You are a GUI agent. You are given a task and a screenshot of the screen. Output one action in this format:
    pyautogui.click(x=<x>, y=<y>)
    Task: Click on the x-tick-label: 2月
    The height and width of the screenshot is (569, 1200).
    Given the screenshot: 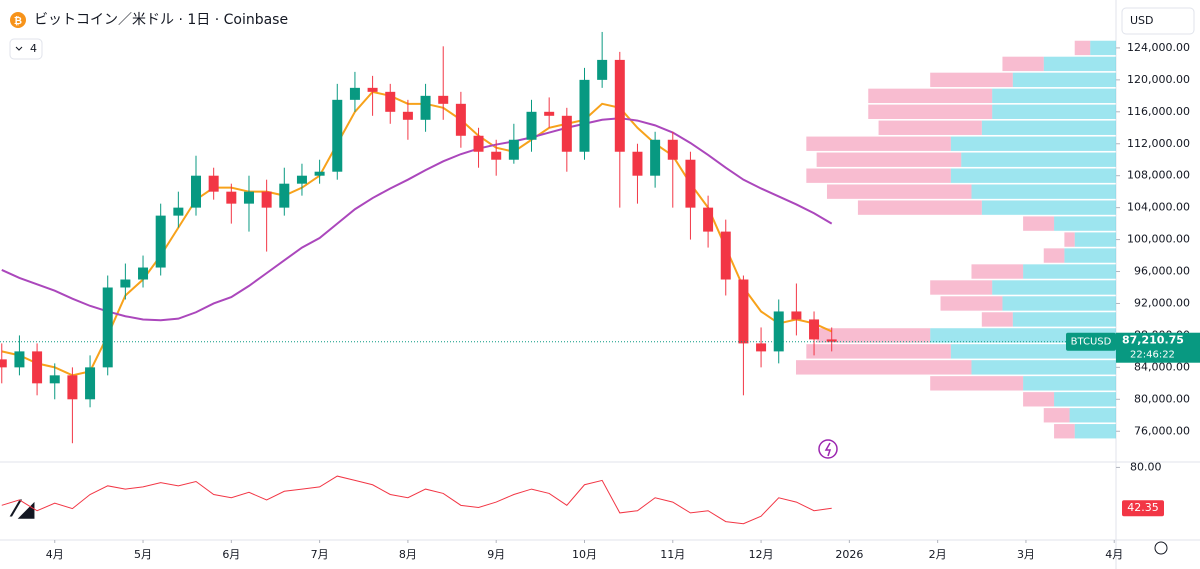 What is the action you would take?
    pyautogui.click(x=938, y=554)
    